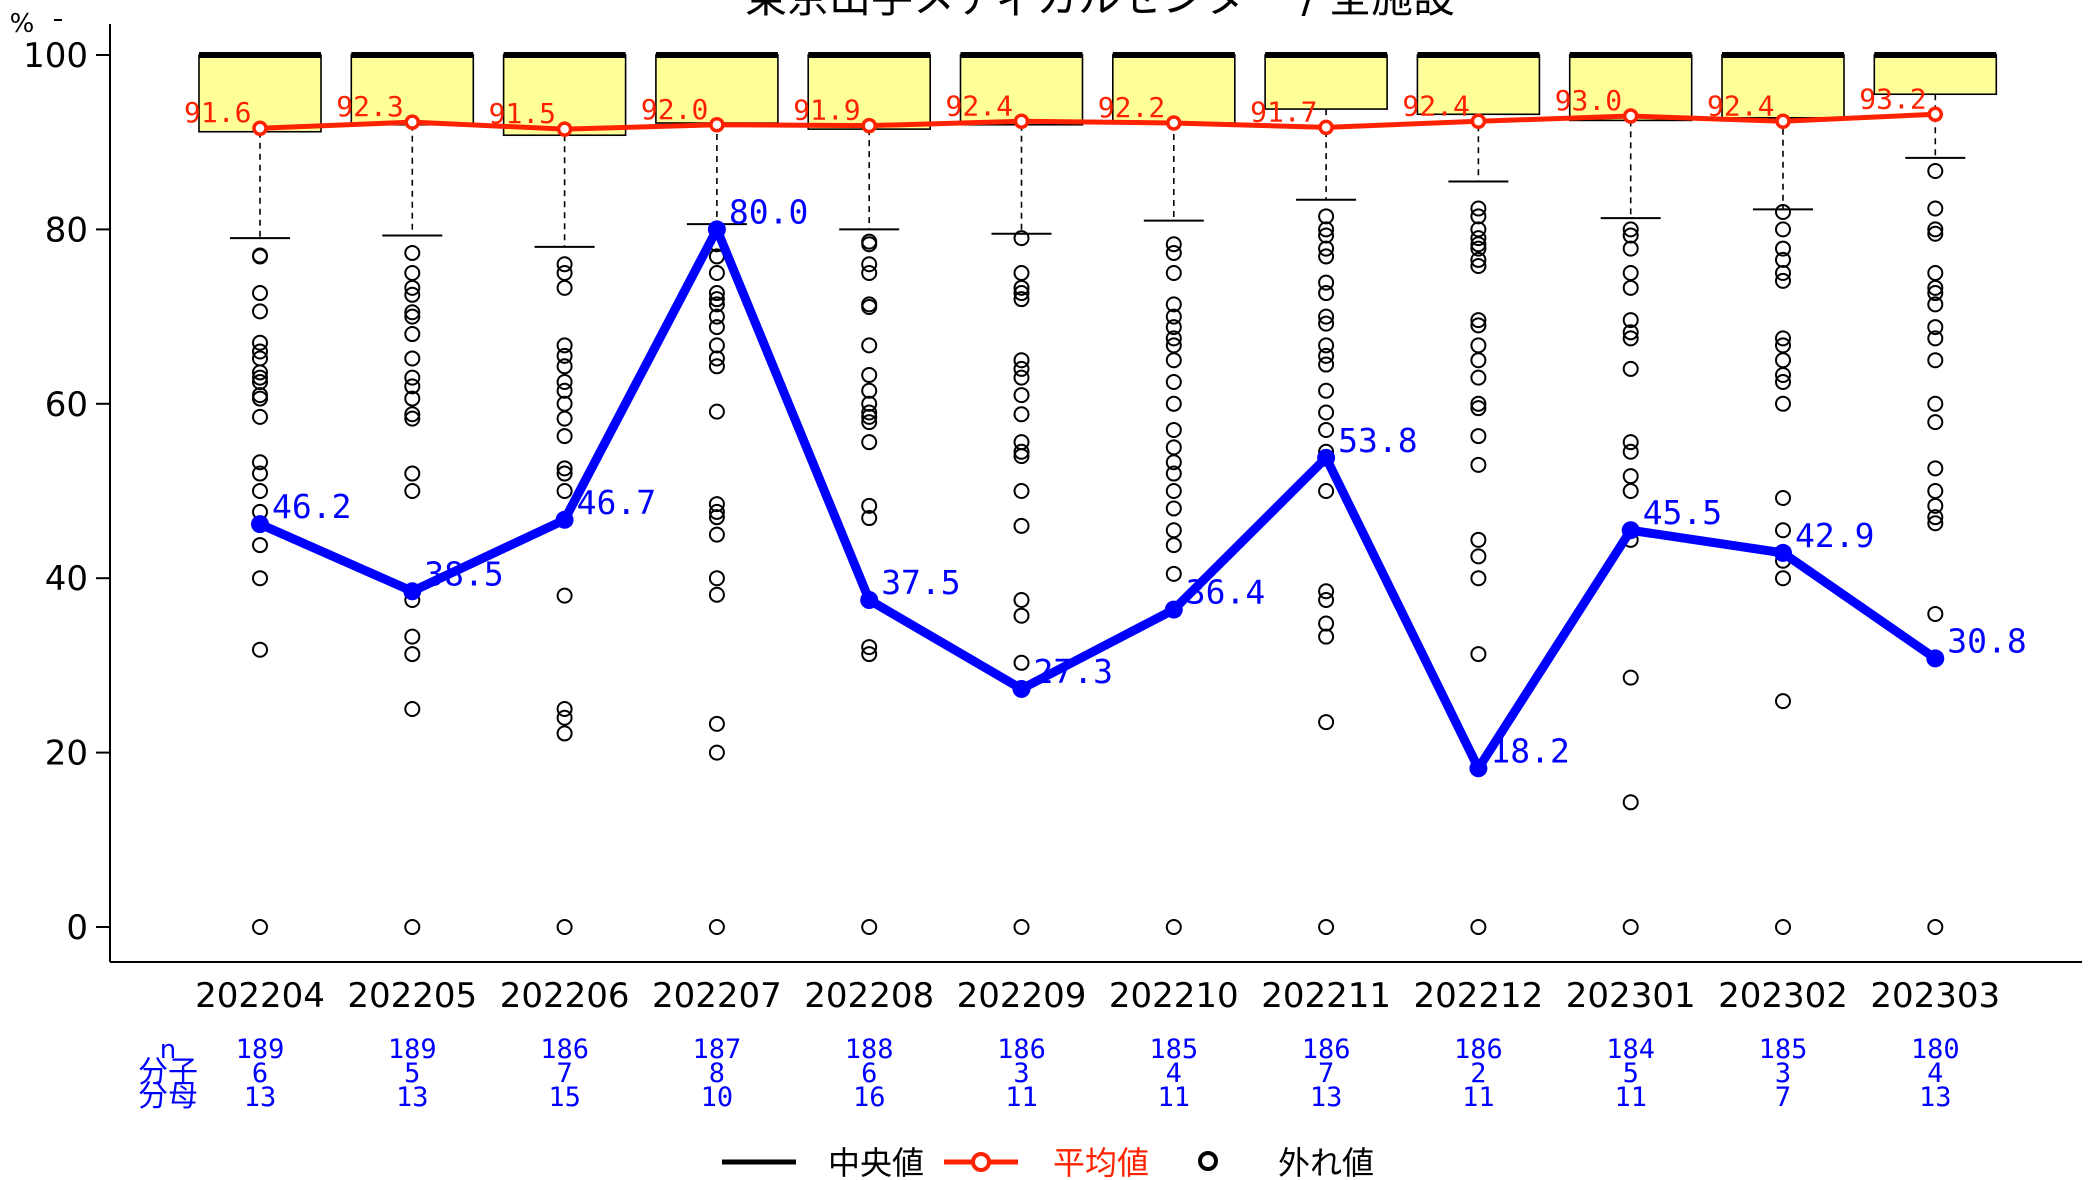 The height and width of the screenshot is (1180, 2089). Describe the element at coordinates (1174, 1073) in the screenshot. I see `count-num-value: 4` at that location.